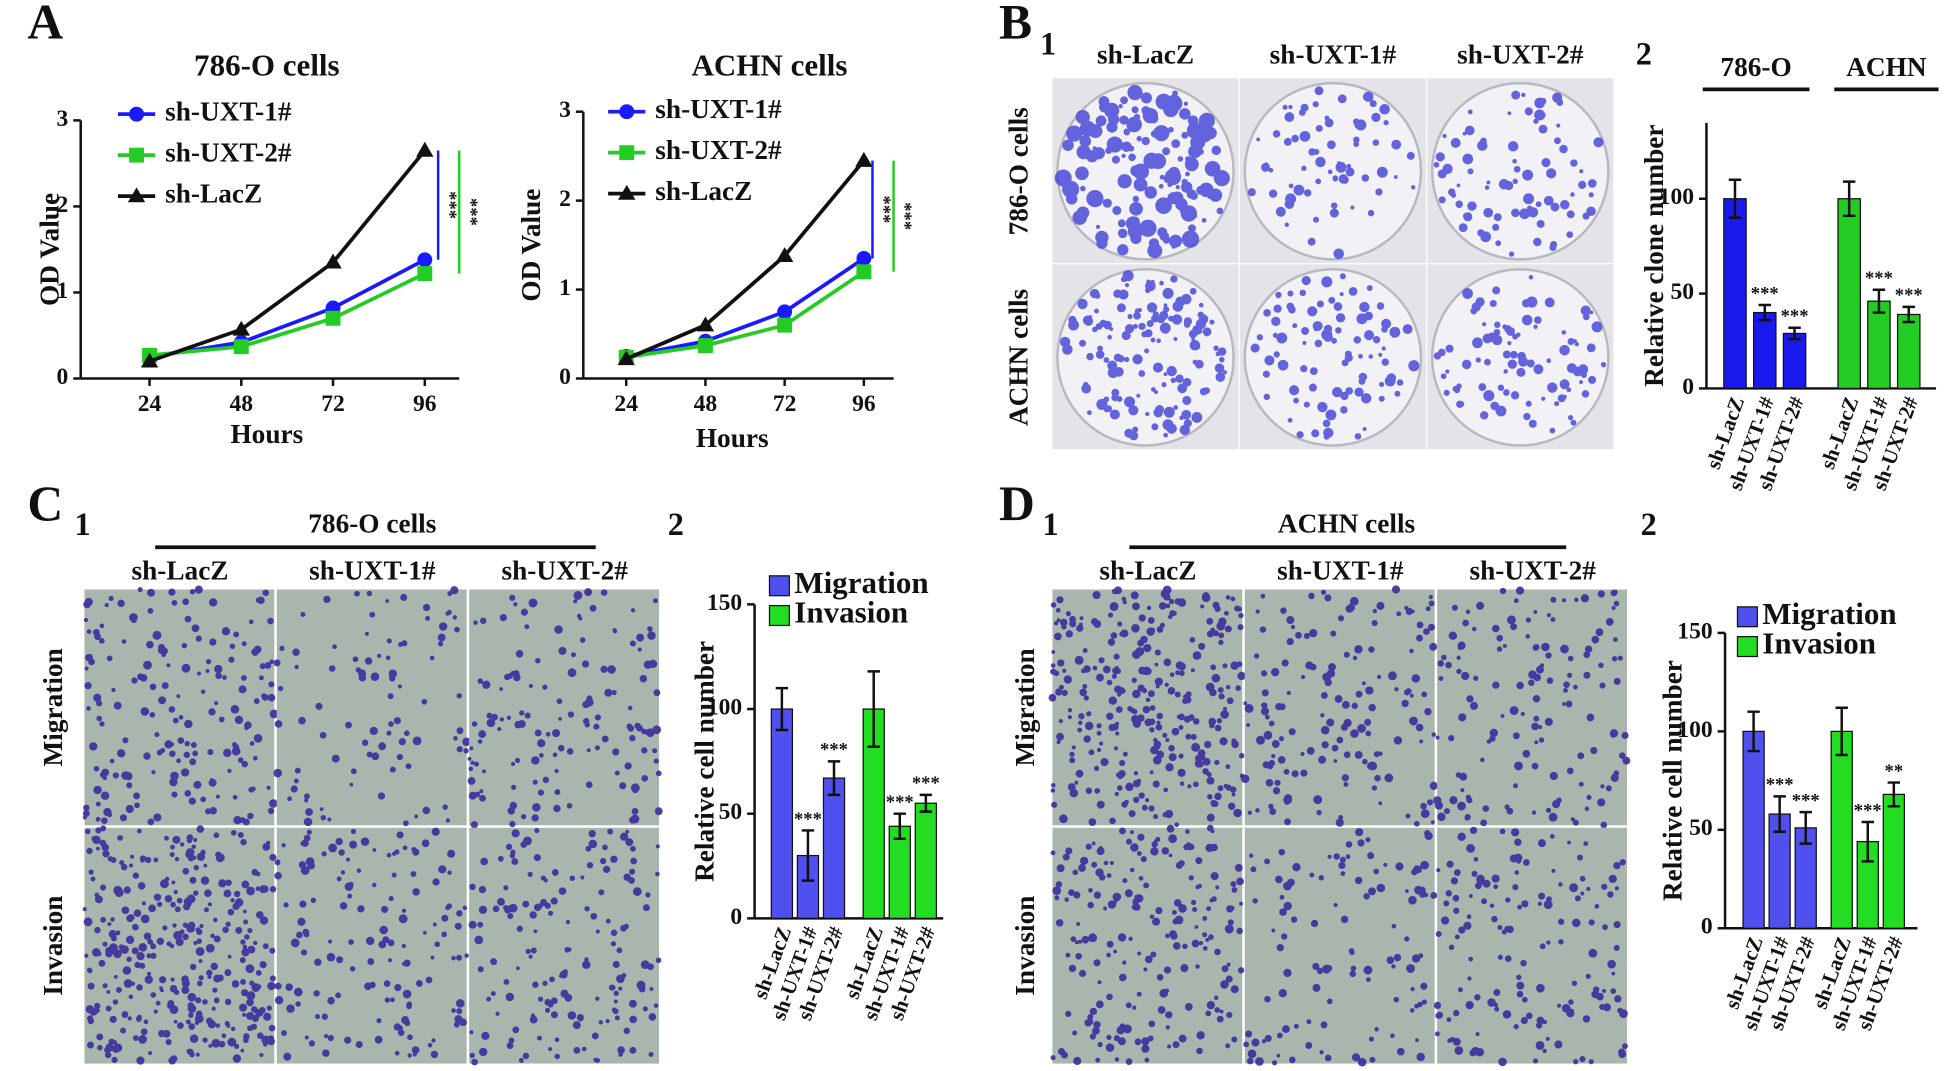 This screenshot has width=1946, height=1071. Describe the element at coordinates (228, 111) in the screenshot. I see `legend-label: sh-UXT-1#` at that location.